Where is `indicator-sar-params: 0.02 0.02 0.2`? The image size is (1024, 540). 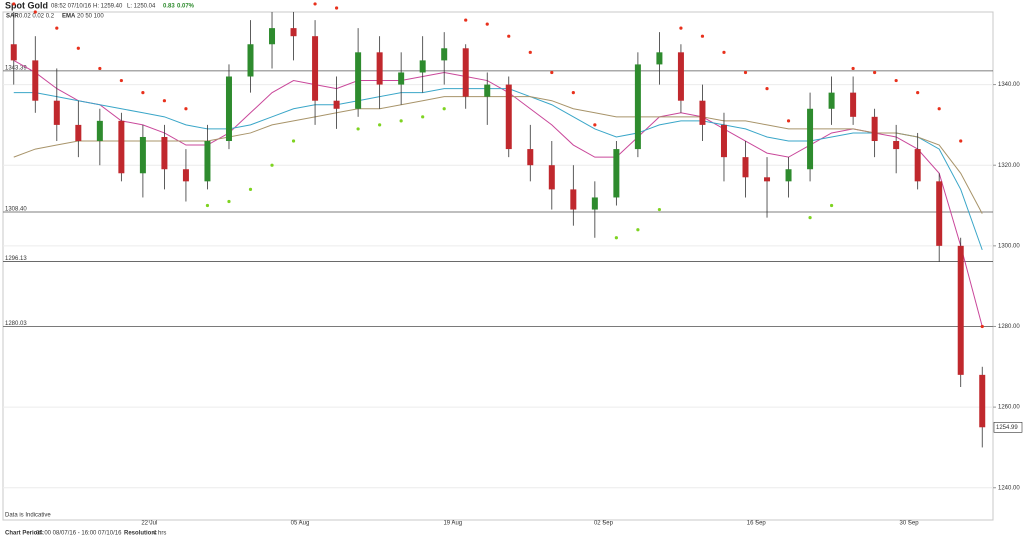 indicator-sar-params: 0.02 0.02 0.2 is located at coordinates (37, 17).